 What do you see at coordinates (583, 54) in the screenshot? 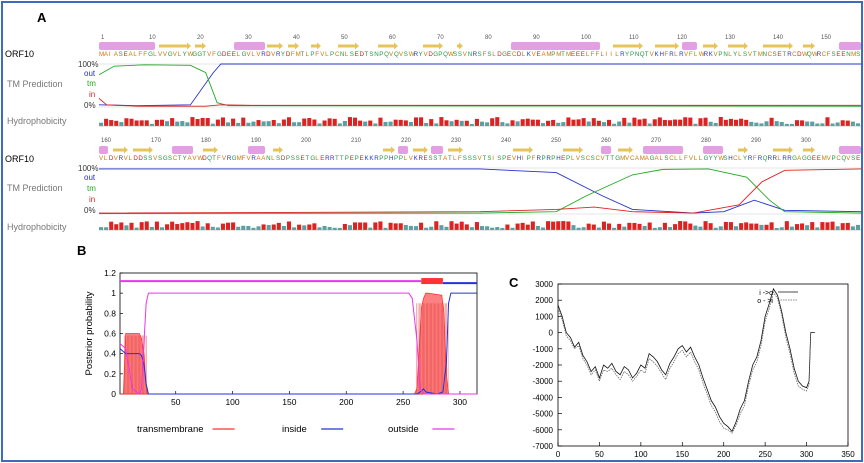
I see `row1-residue: E` at bounding box center [583, 54].